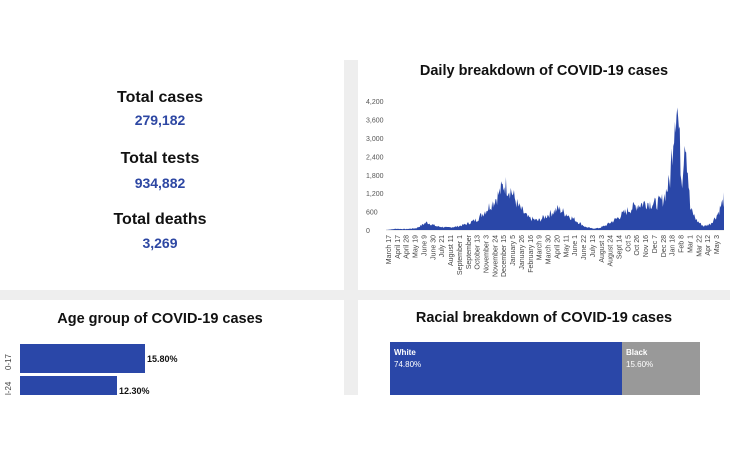 The image size is (730, 454). Describe the element at coordinates (160, 319) in the screenshot. I see `age-chart-title: Age group of COVID-19 cases` at that location.